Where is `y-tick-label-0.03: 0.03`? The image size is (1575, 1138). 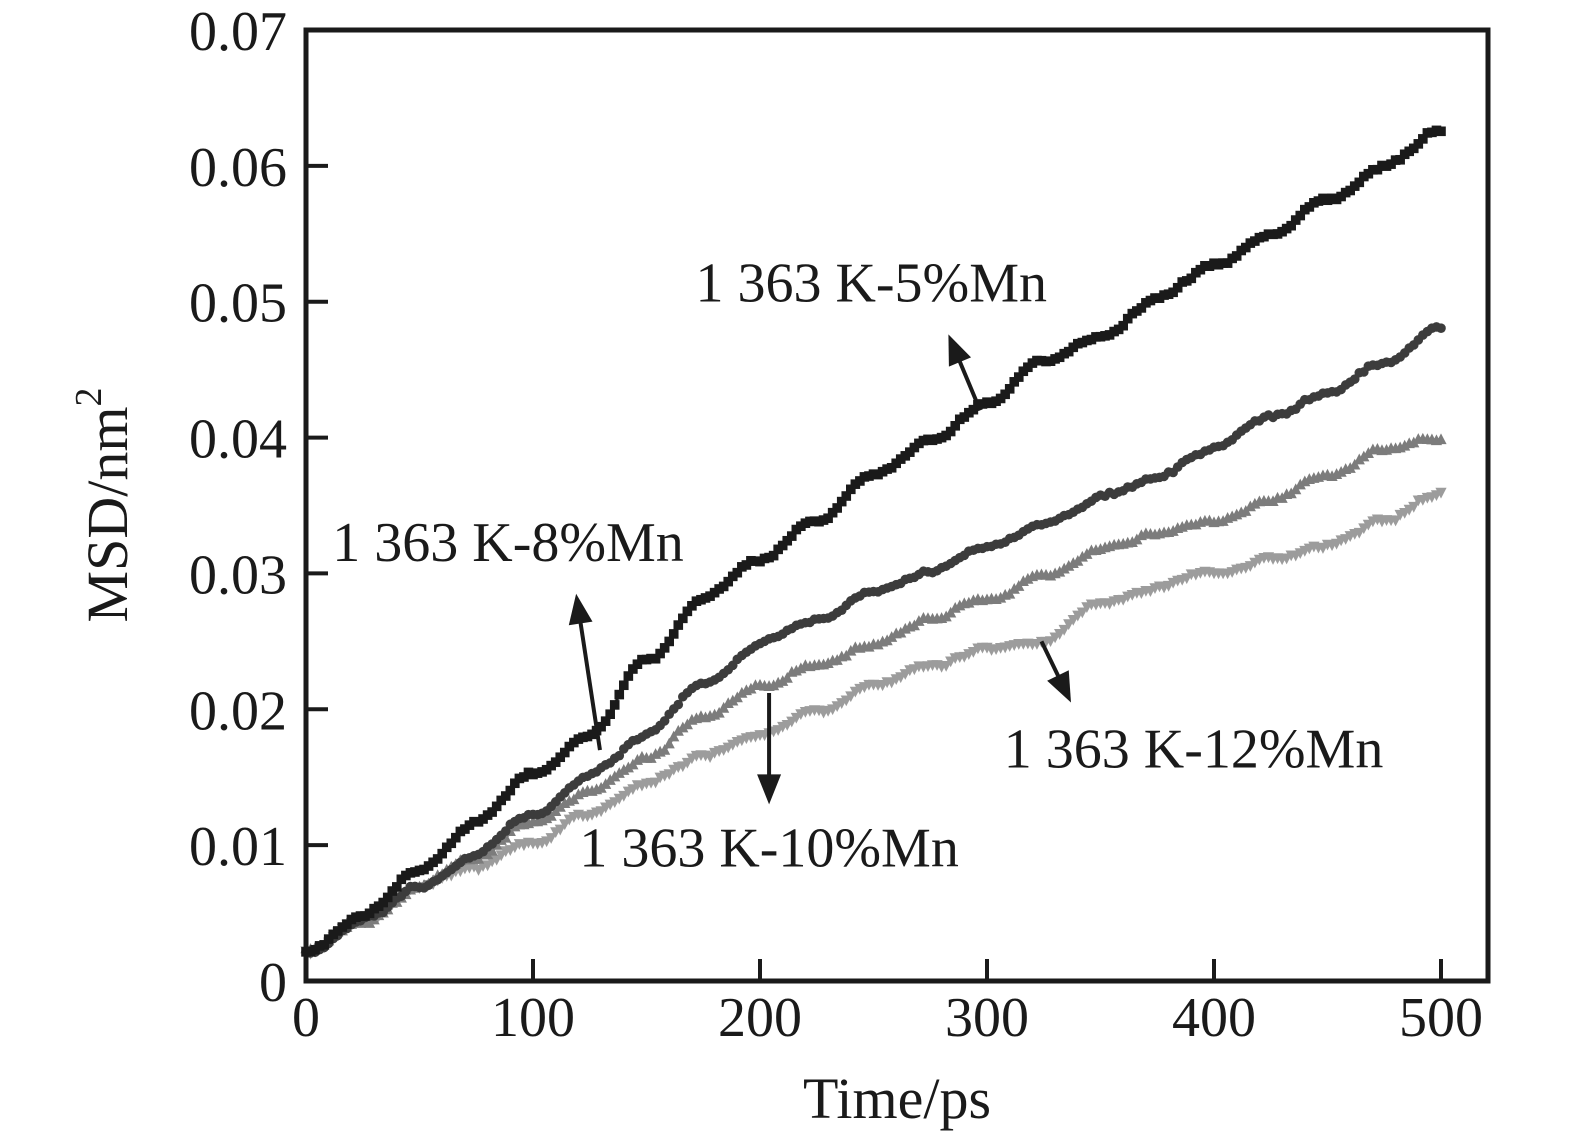 y-tick-label-0.03: 0.03 is located at coordinates (238, 575).